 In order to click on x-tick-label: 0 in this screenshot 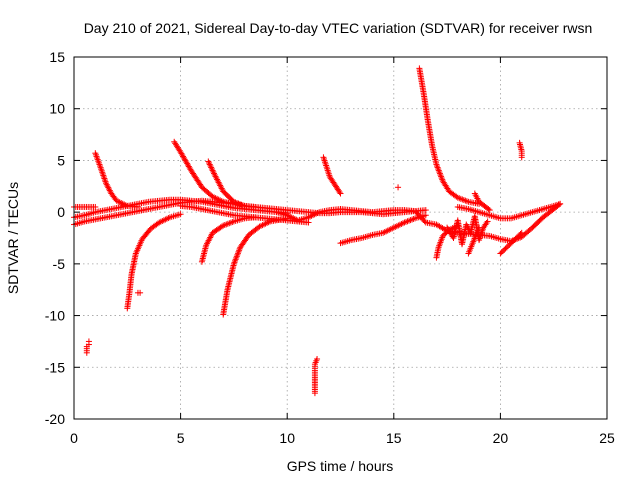, I will do `click(74, 438)`.